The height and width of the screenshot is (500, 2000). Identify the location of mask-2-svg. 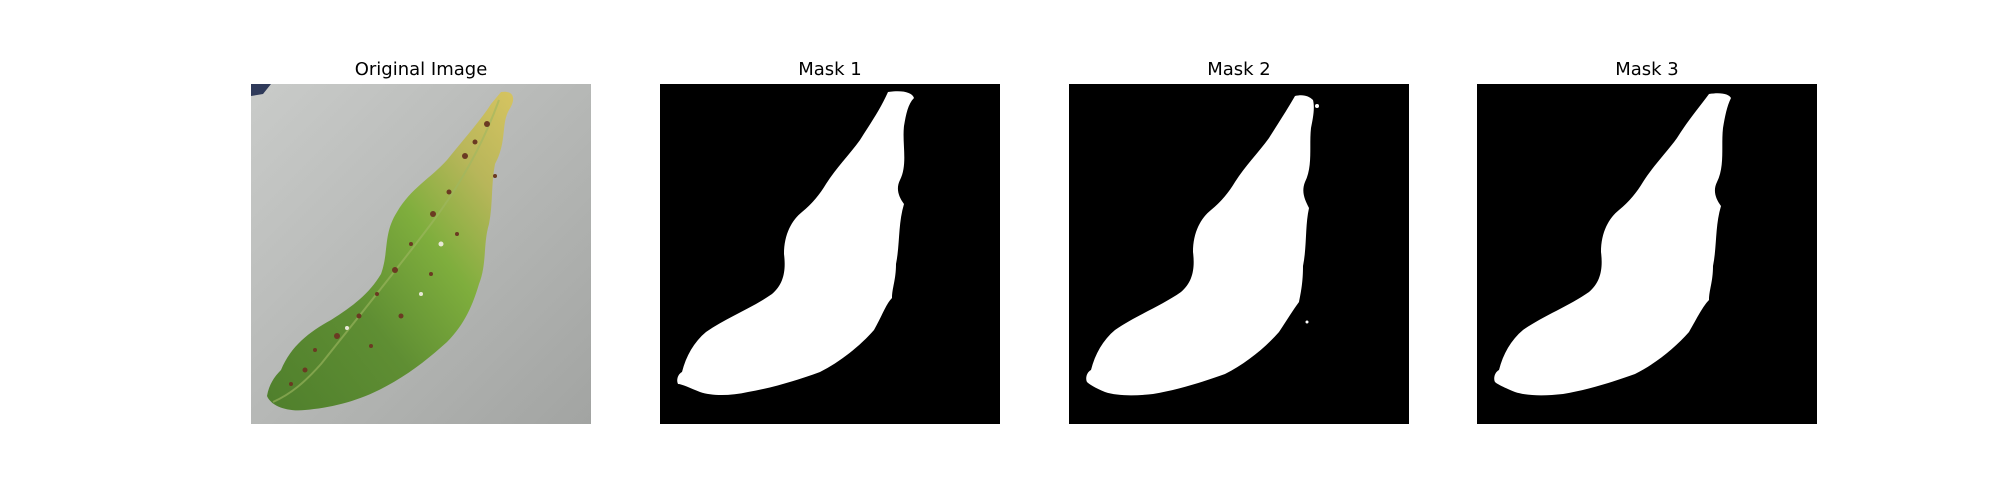
(1239, 254).